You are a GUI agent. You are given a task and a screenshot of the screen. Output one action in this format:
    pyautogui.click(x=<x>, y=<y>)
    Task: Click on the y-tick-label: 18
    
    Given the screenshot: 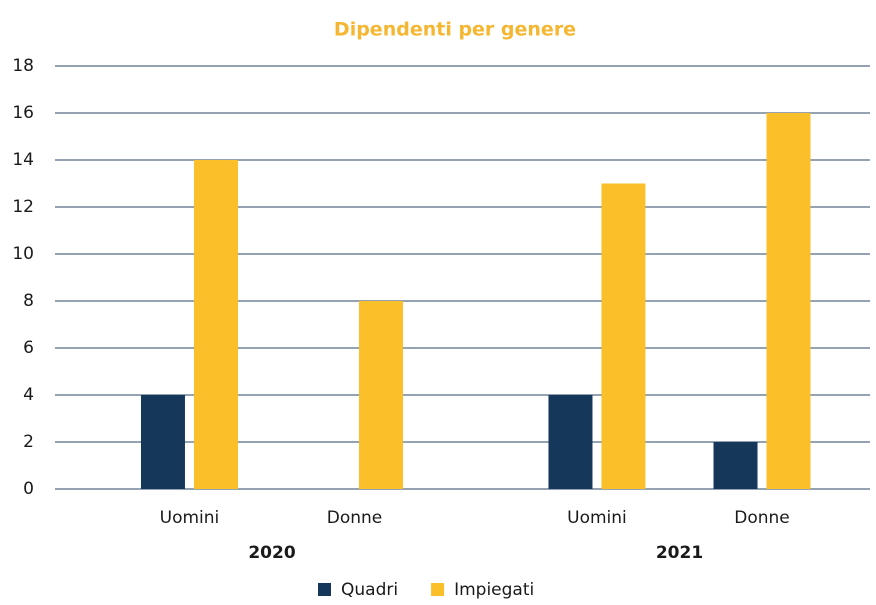 What is the action you would take?
    pyautogui.click(x=23, y=66)
    